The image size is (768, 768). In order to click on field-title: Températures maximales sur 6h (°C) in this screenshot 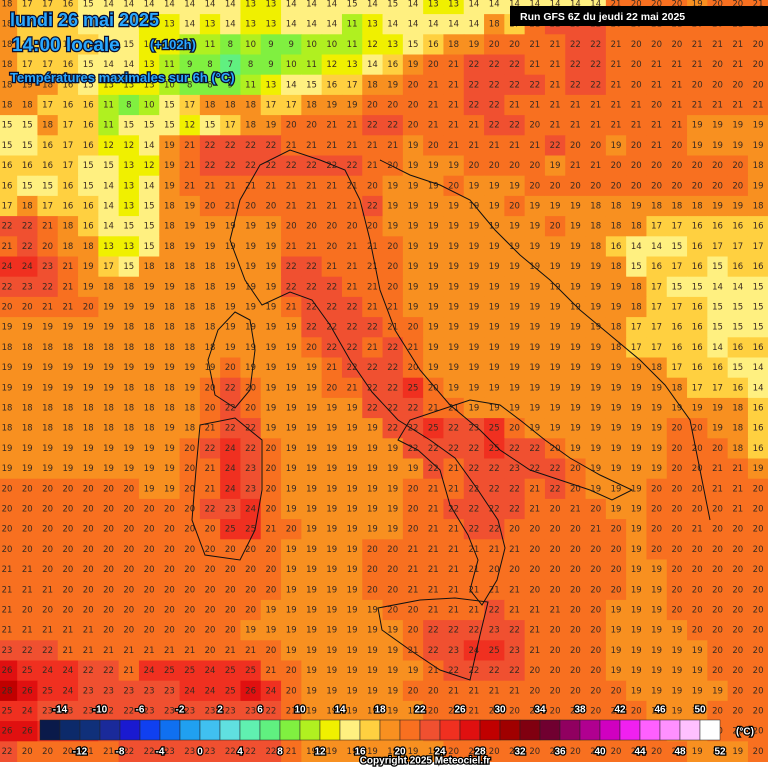, I will do `click(122, 77)`.